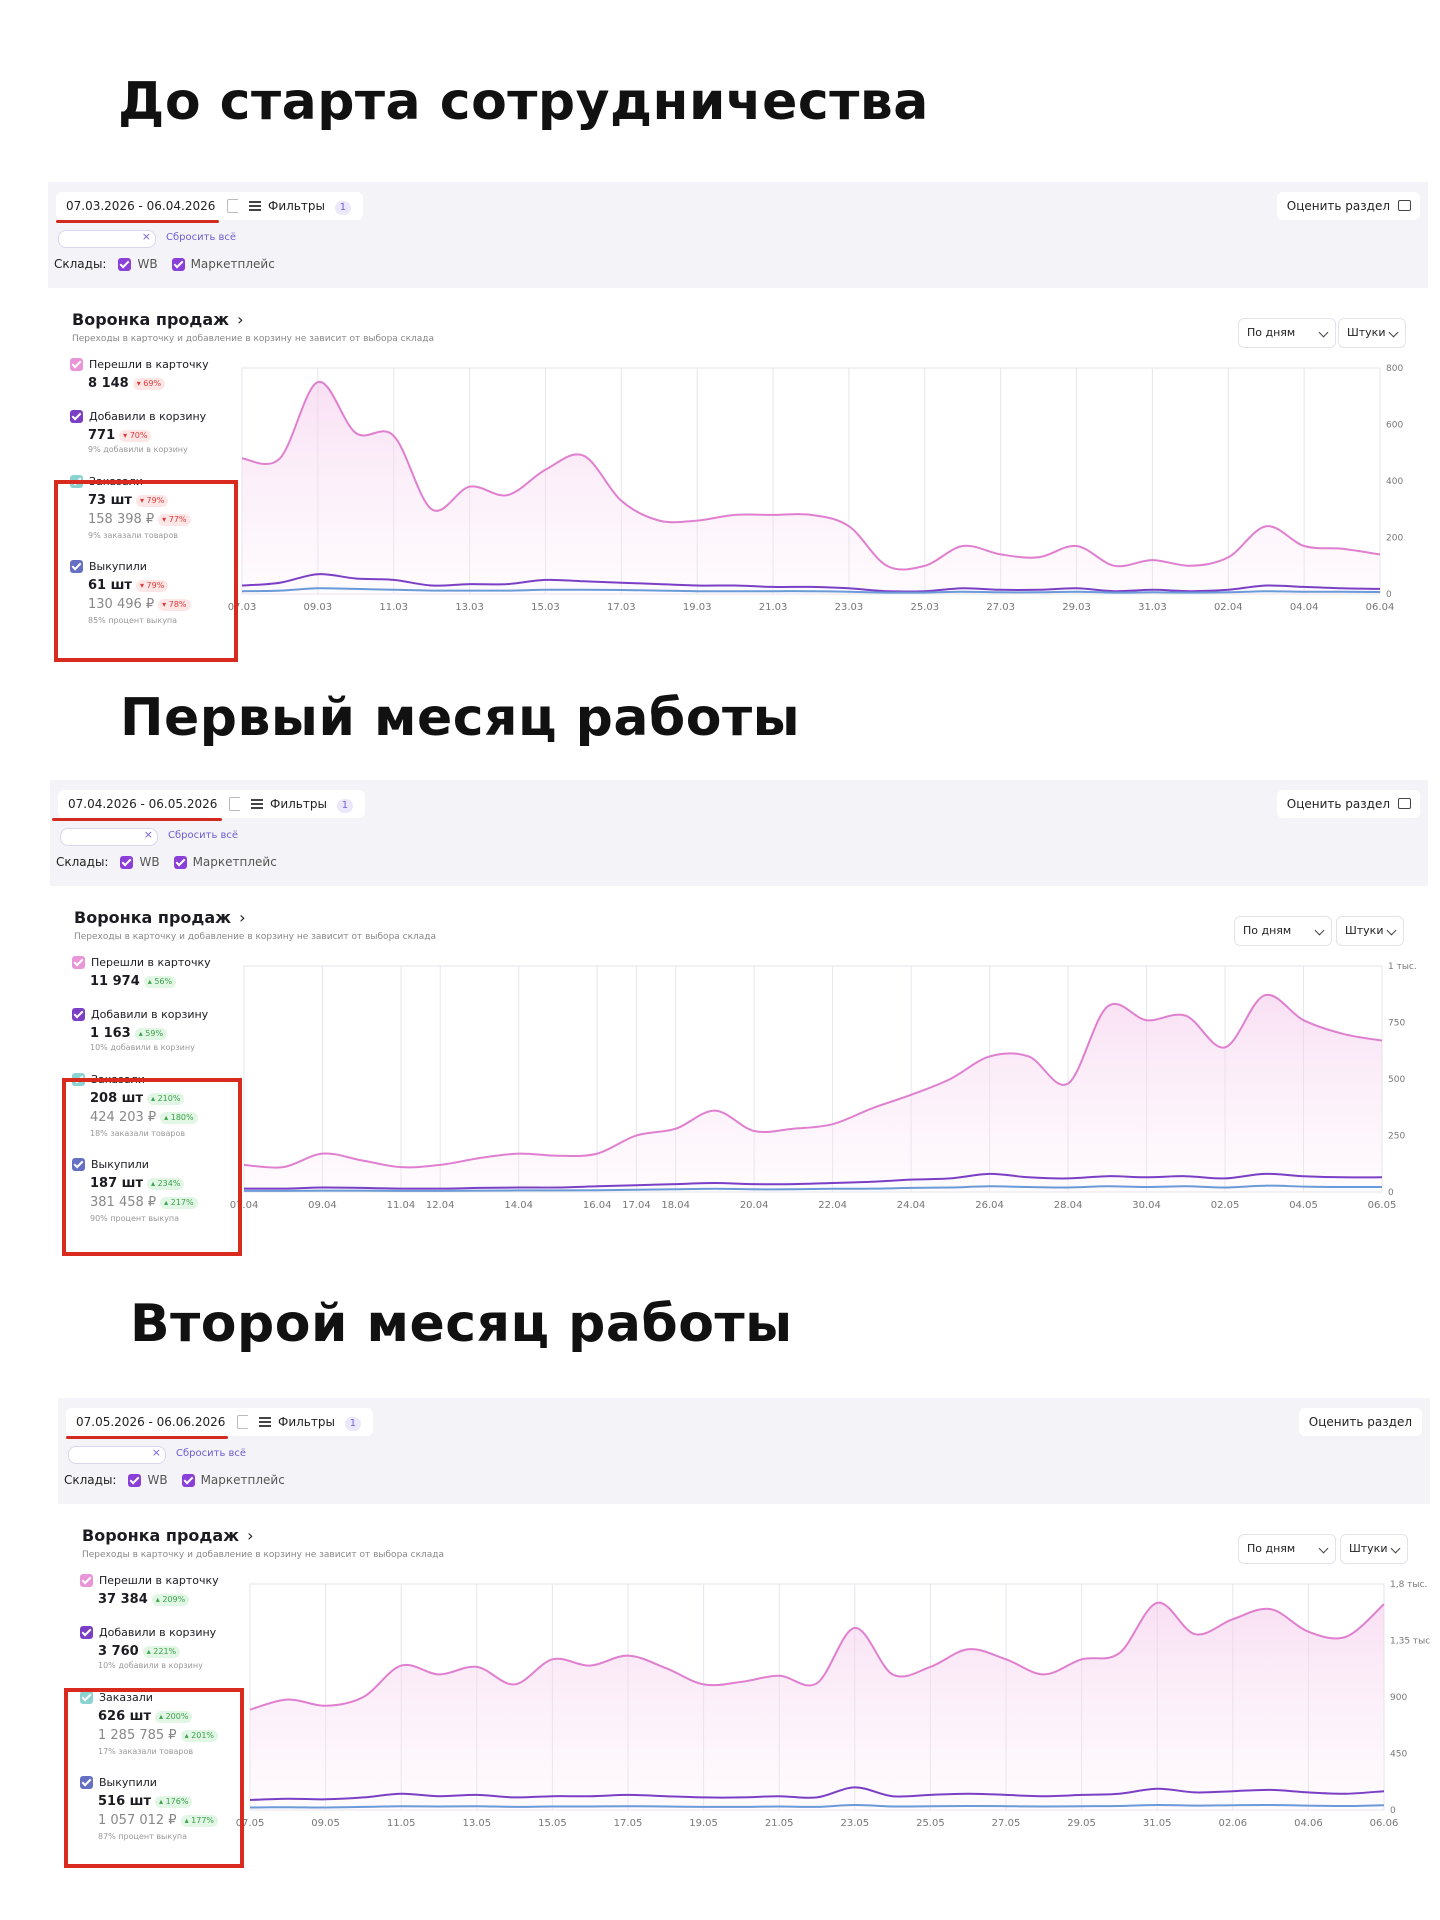 The height and width of the screenshot is (1920, 1440). Describe the element at coordinates (1396, 1080) in the screenshot. I see `y-tick-label: 500` at that location.